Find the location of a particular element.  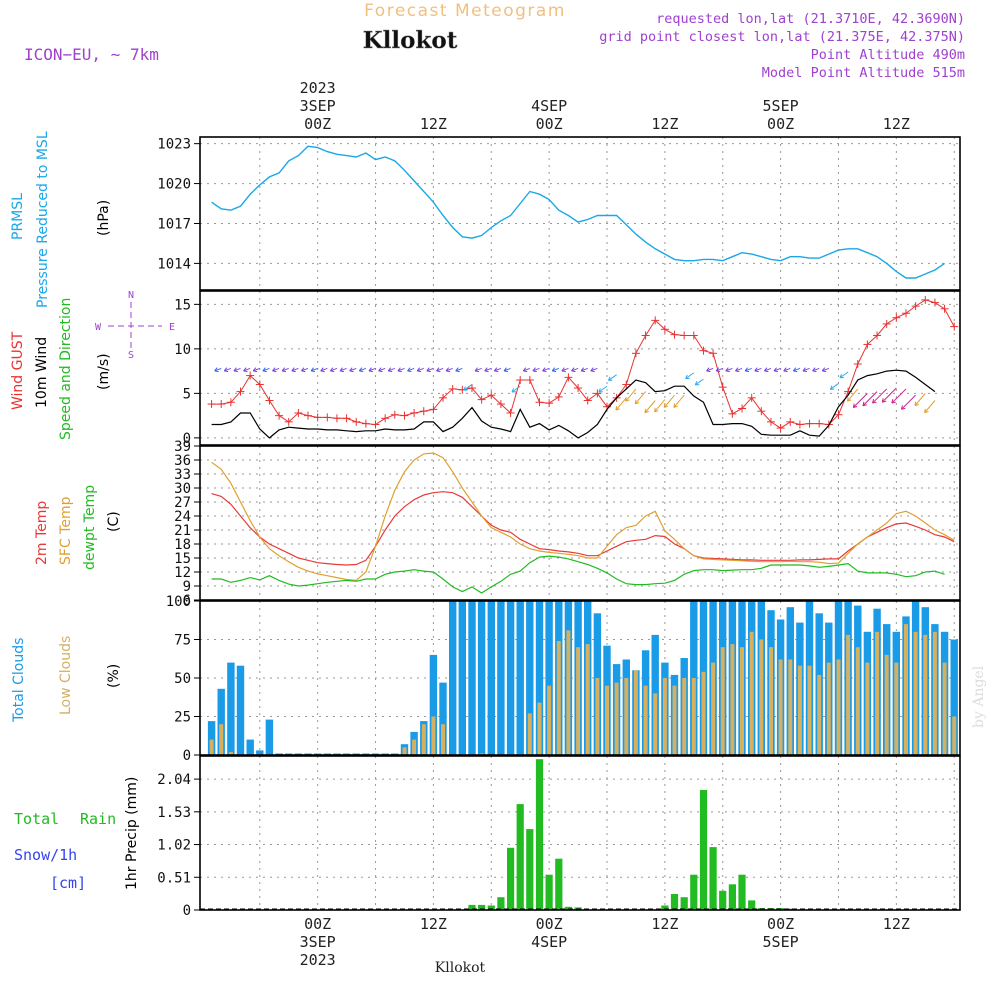

total-label: Total is located at coordinates (36, 819).